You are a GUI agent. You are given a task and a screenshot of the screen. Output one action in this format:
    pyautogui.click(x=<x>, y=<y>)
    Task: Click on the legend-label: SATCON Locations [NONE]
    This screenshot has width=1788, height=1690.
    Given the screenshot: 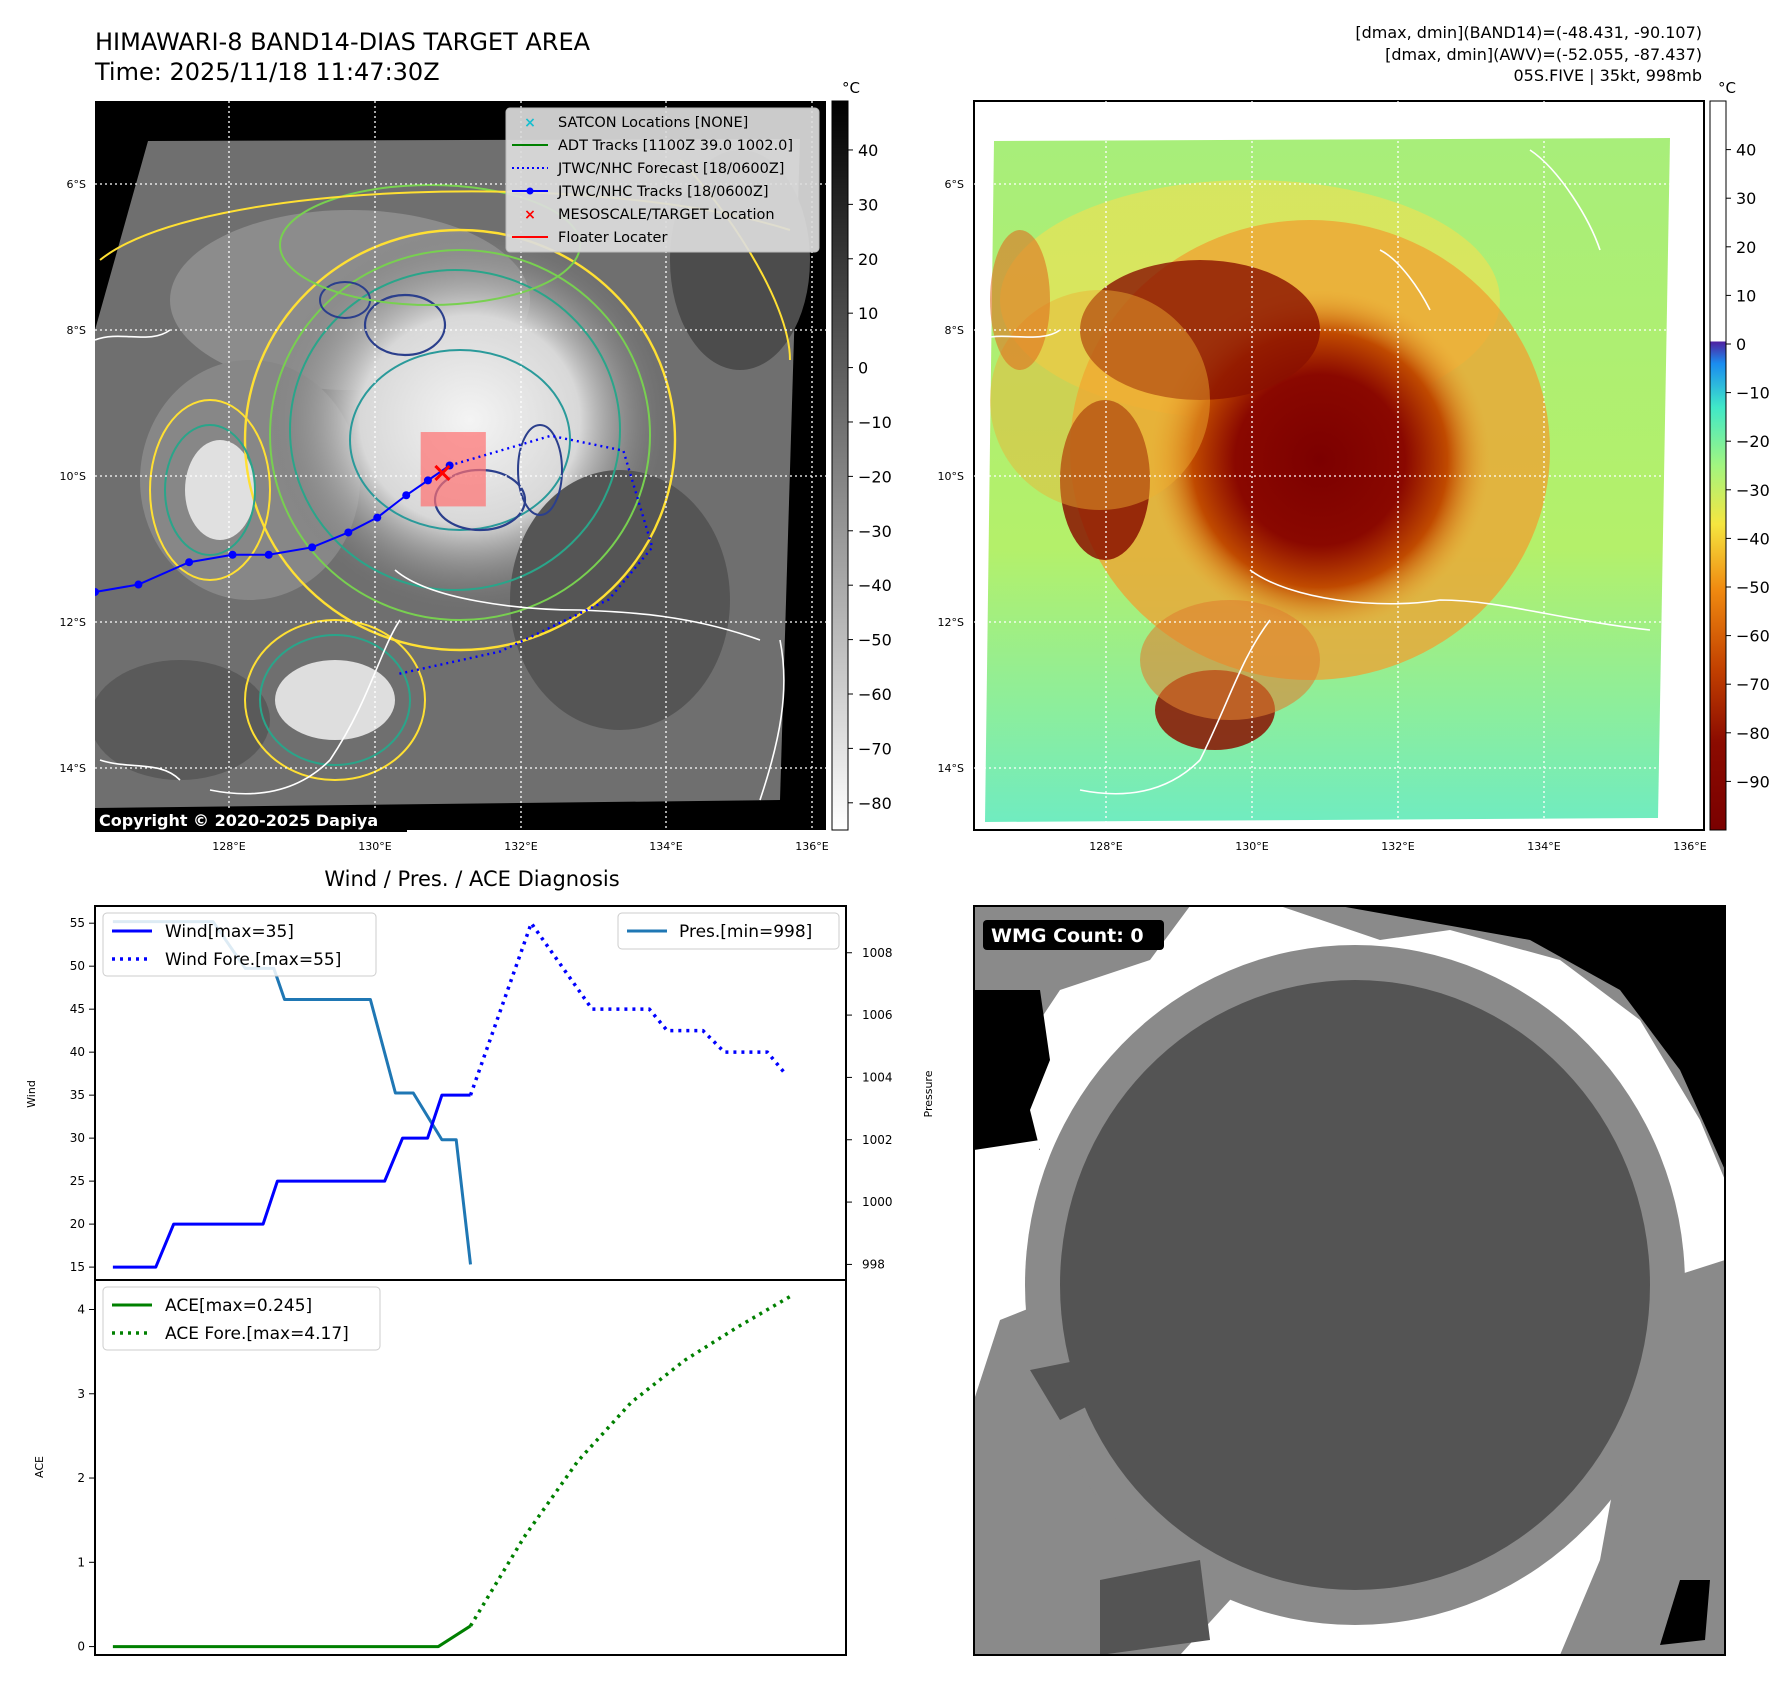 What is the action you would take?
    pyautogui.click(x=653, y=123)
    